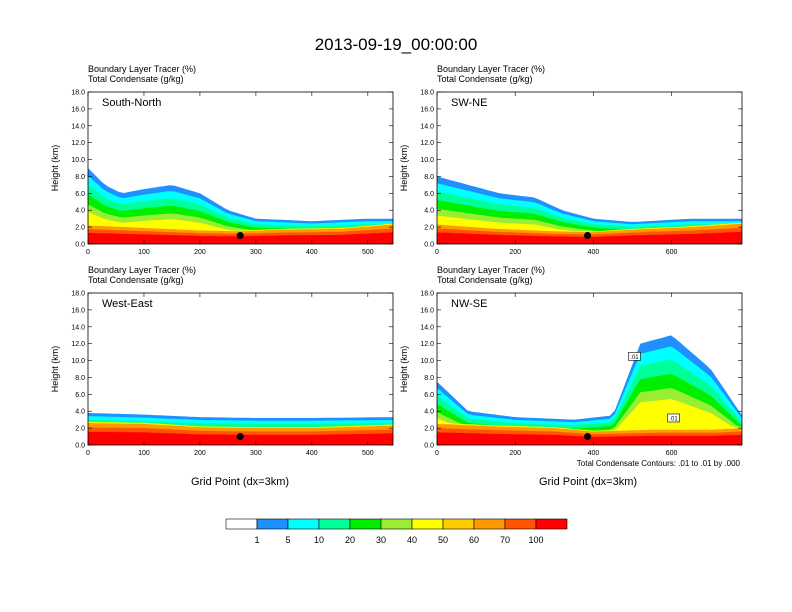 The width and height of the screenshot is (792, 612). I want to click on panel-label: SW-NE, so click(469, 103).